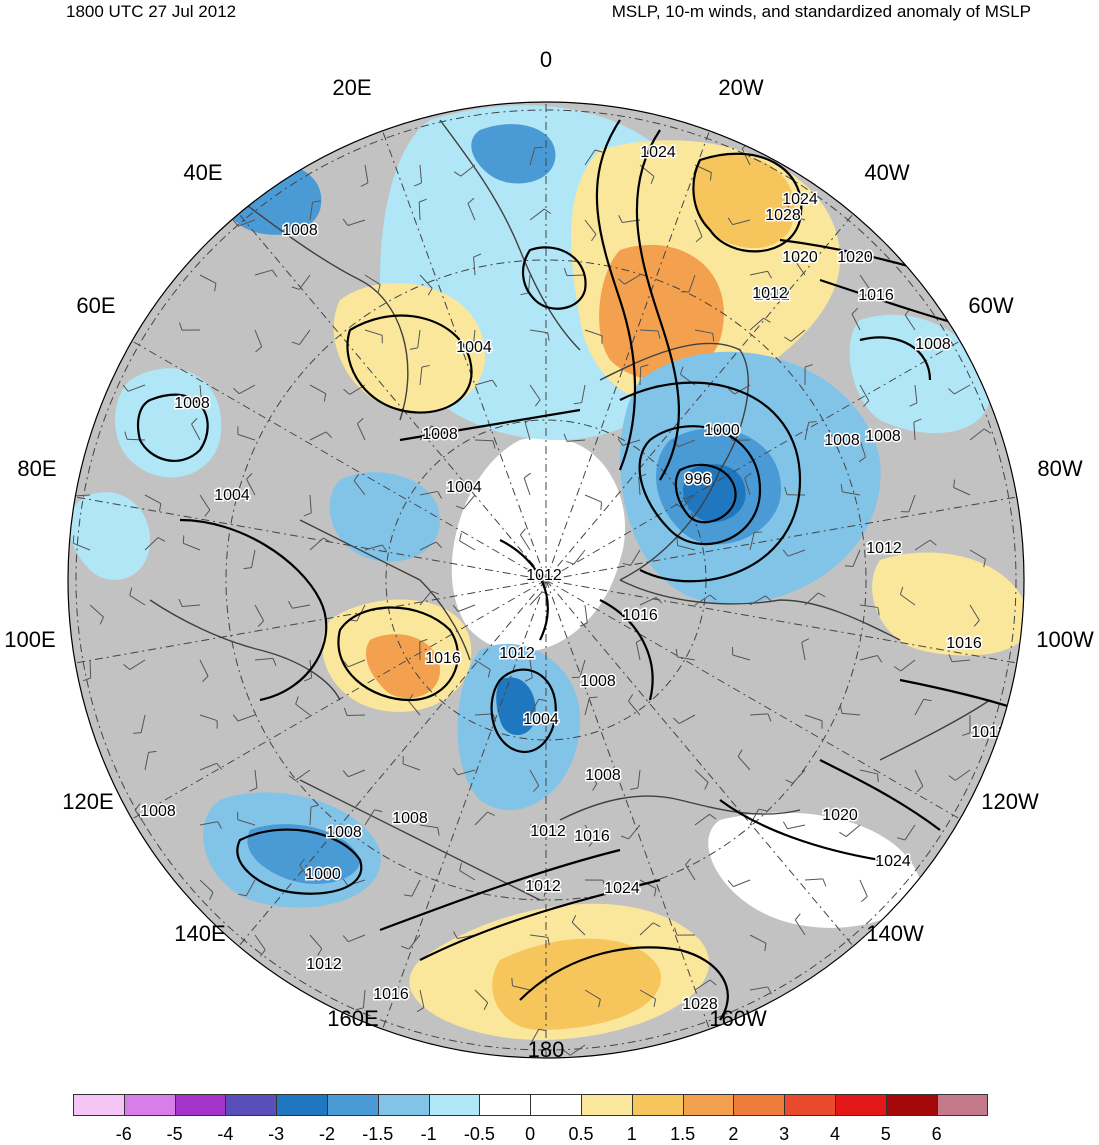 The height and width of the screenshot is (1145, 1099). I want to click on longitude-label: 0, so click(546, 60).